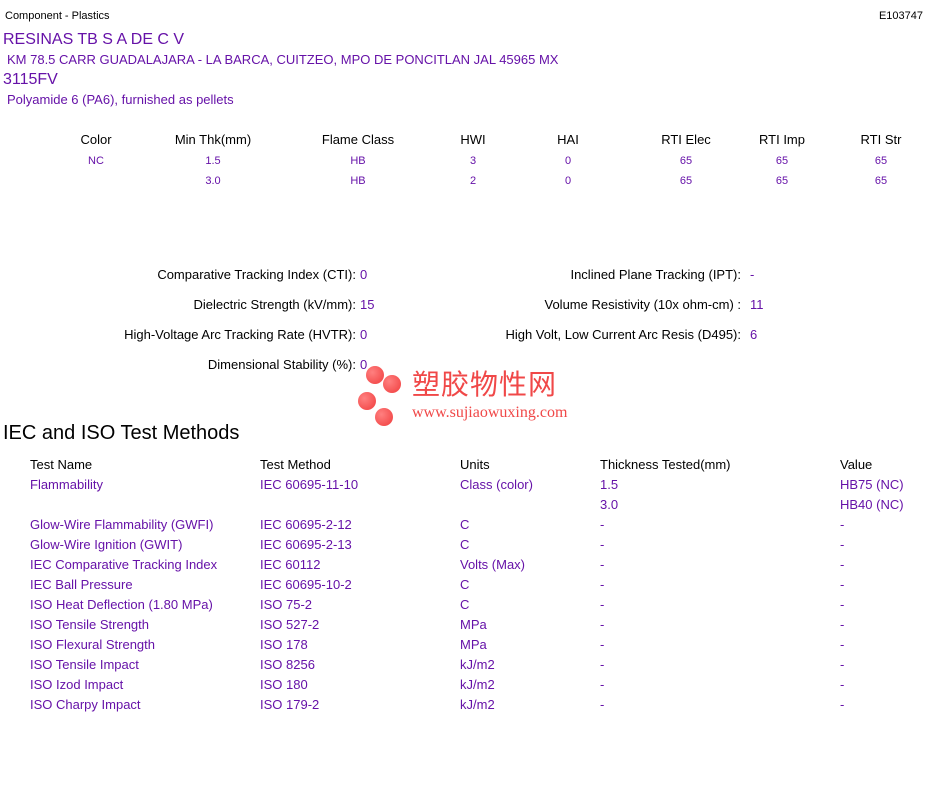  What do you see at coordinates (757, 304) in the screenshot?
I see `property-value: 11` at bounding box center [757, 304].